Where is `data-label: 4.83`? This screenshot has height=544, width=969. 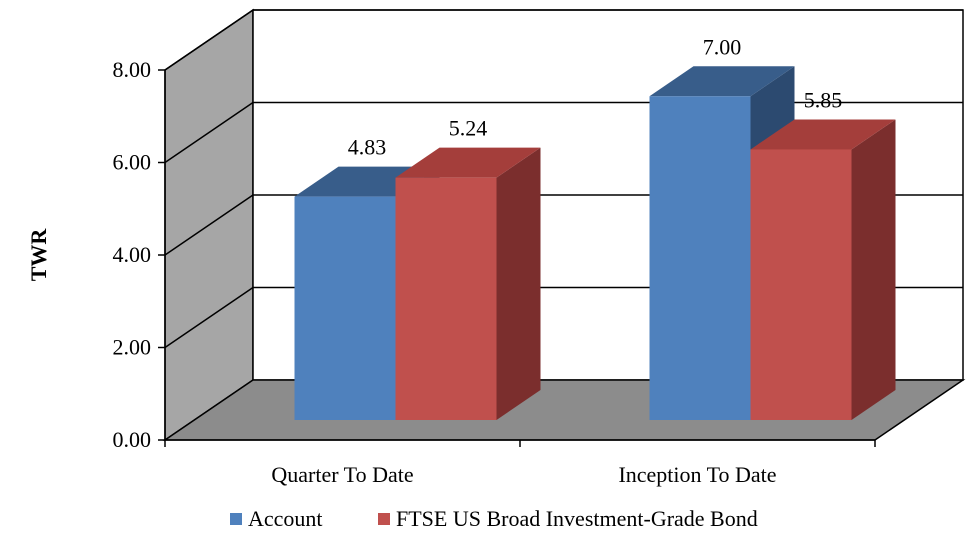
data-label: 4.83 is located at coordinates (367, 147).